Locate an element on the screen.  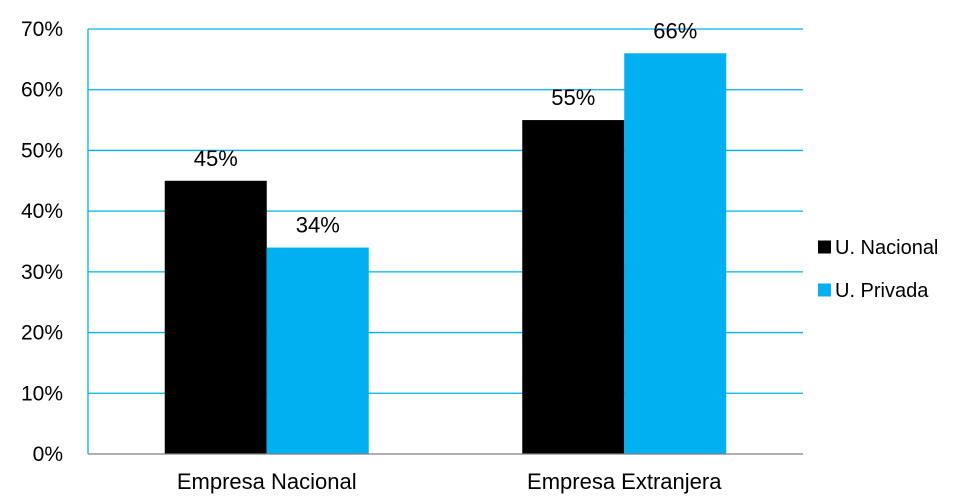
x-axis-category-labels: Empresa Nacional Empresa Extranjera is located at coordinates (449, 481).